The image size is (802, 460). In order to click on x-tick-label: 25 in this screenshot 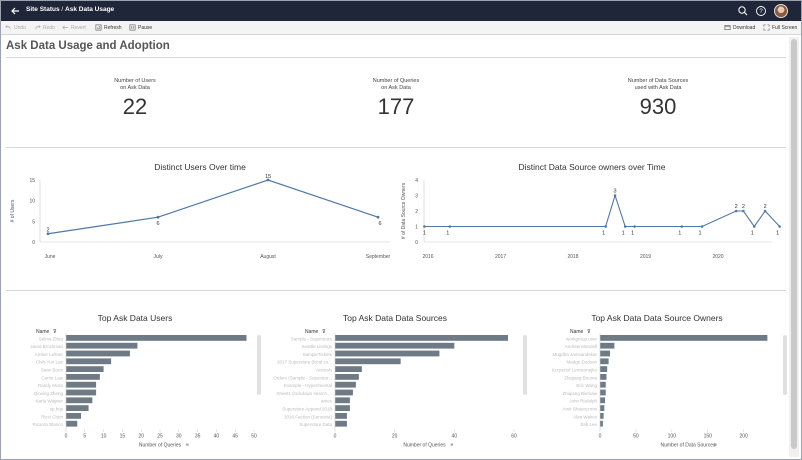, I will do `click(160, 437)`.